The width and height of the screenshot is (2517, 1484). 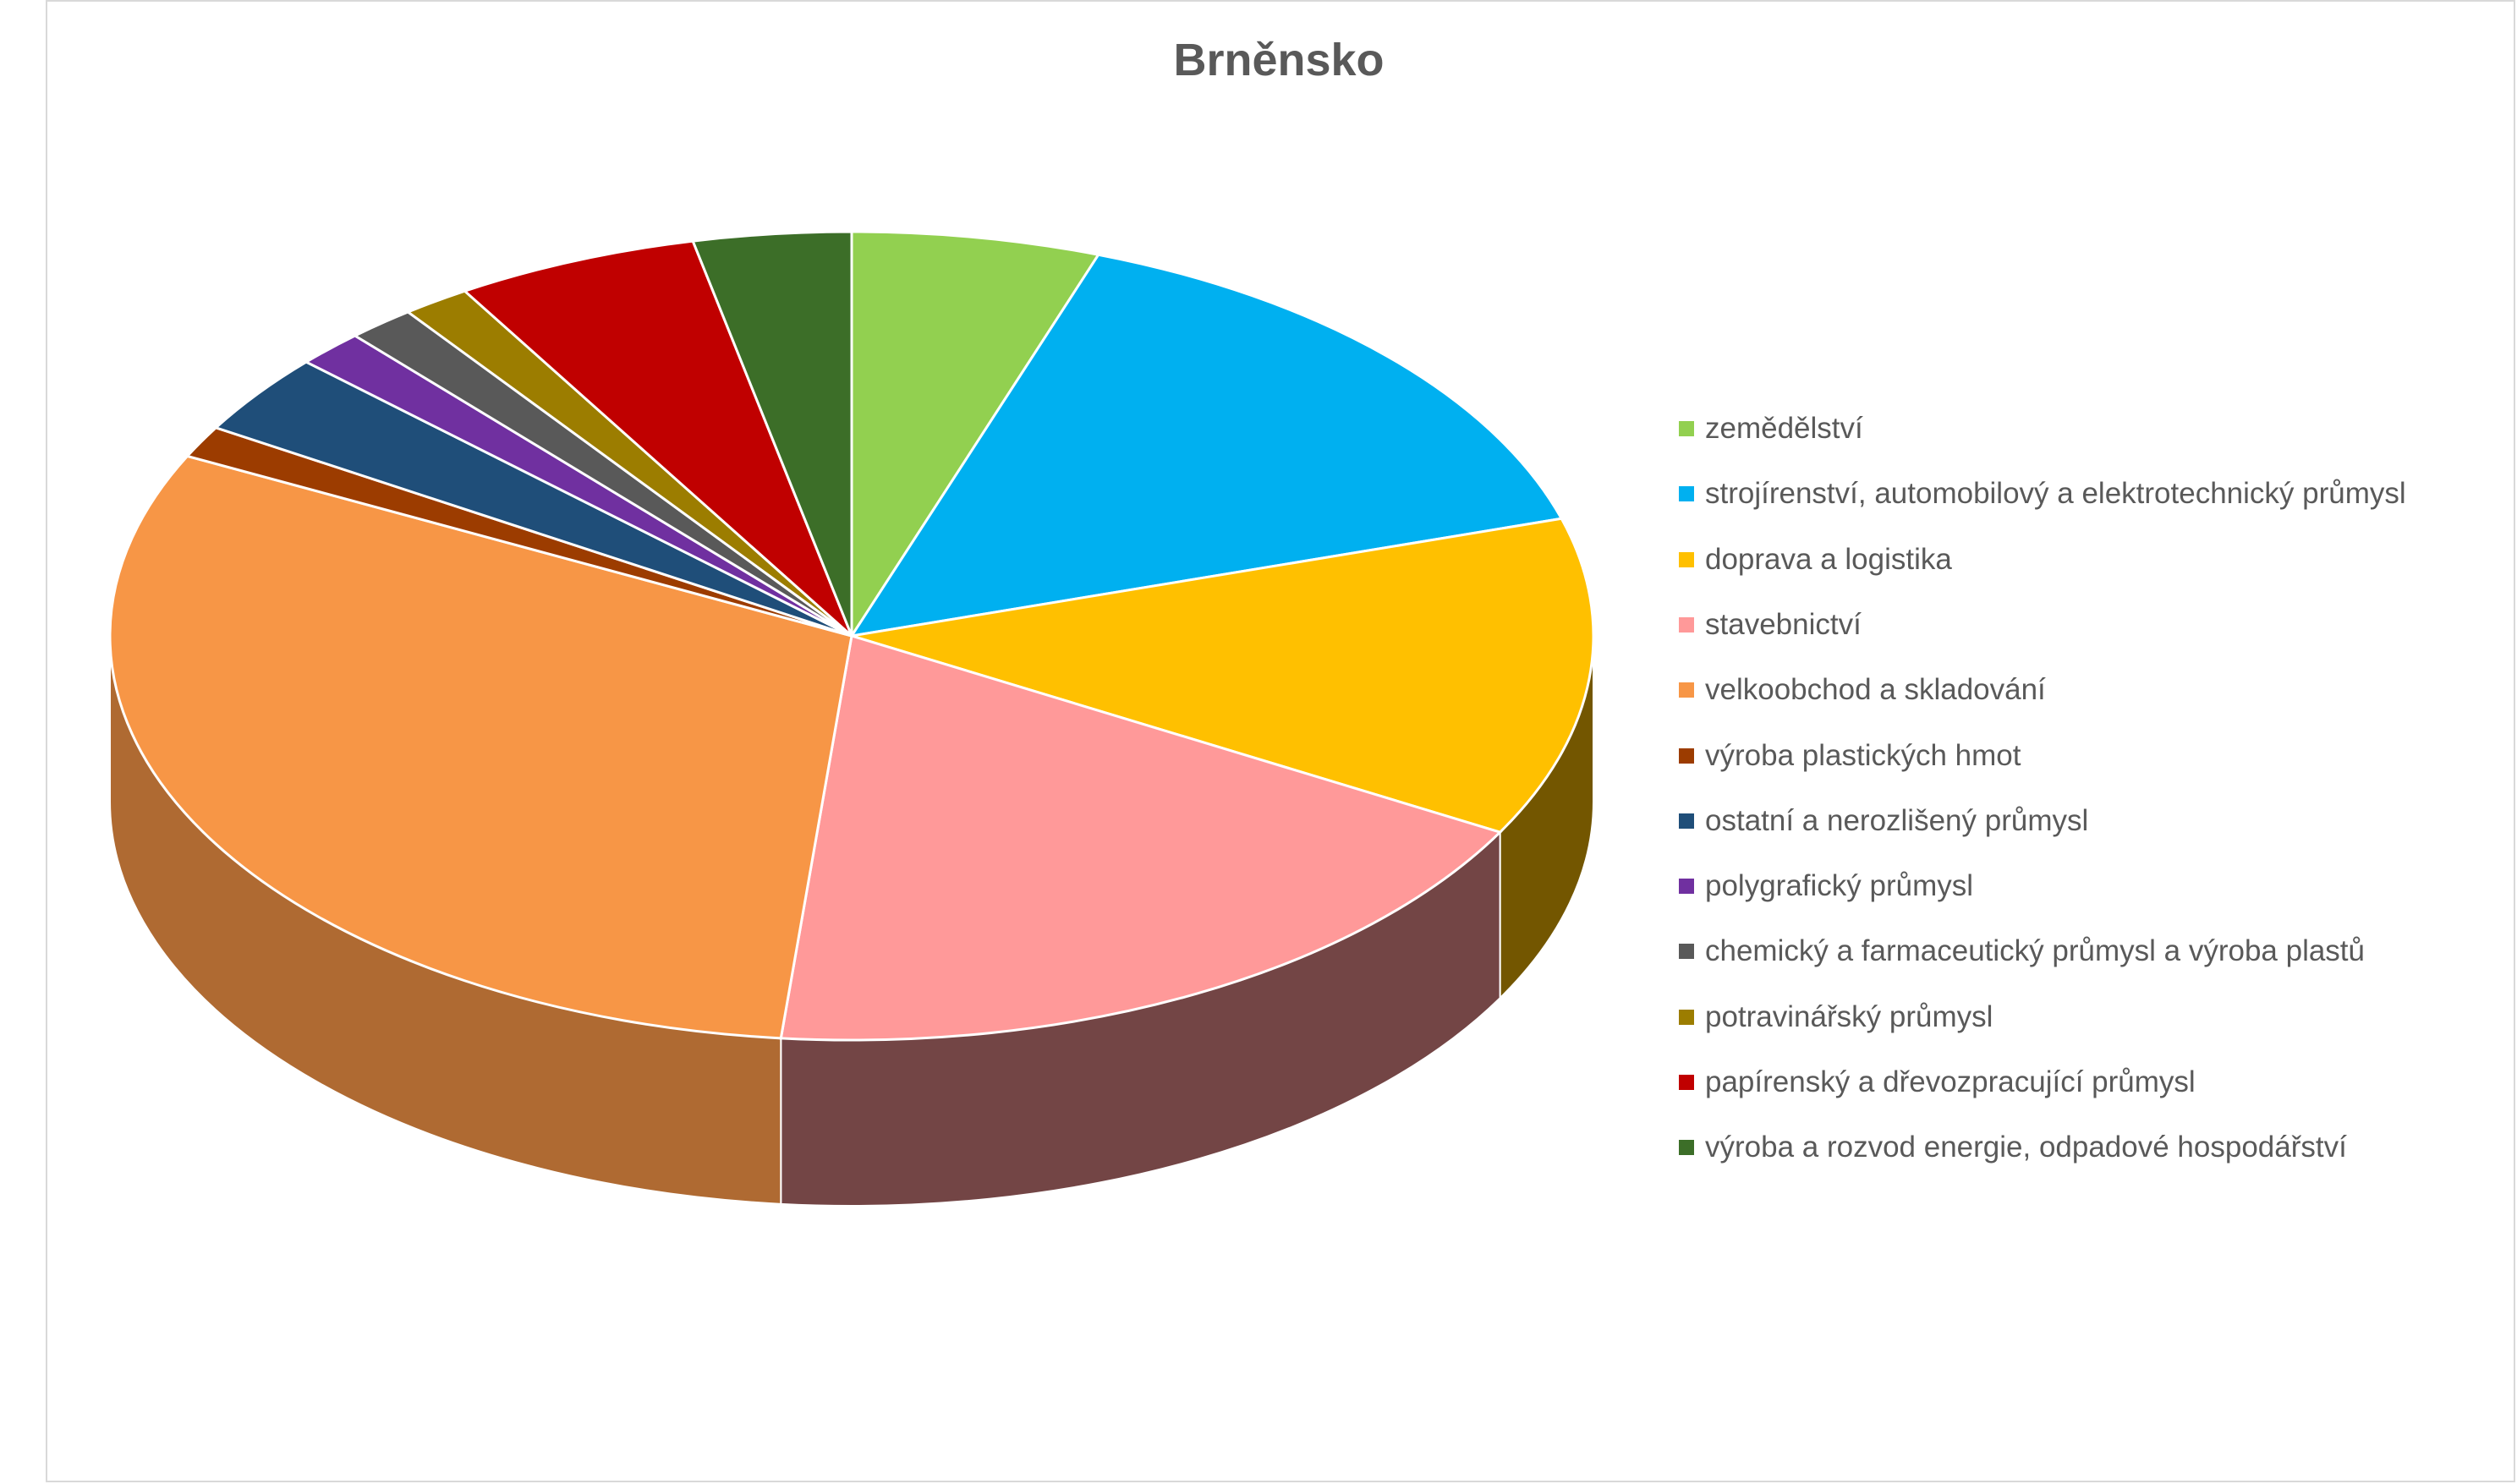 What do you see at coordinates (1951, 1081) in the screenshot?
I see `legend-label: papírenský a dřevozpracující průmysl` at bounding box center [1951, 1081].